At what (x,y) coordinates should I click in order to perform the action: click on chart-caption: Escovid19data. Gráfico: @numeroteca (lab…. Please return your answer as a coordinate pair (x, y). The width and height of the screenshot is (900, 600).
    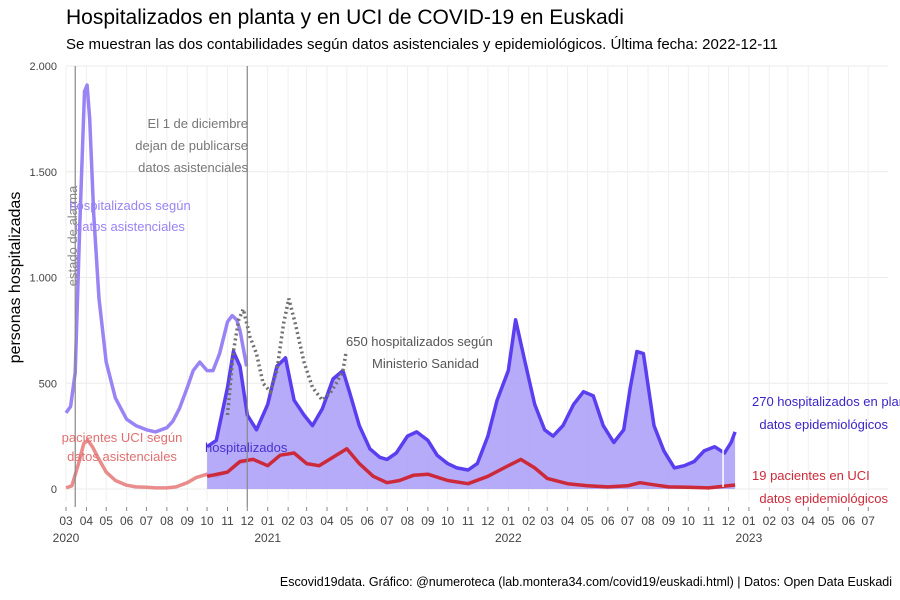
    Looking at the image, I should click on (585, 582).